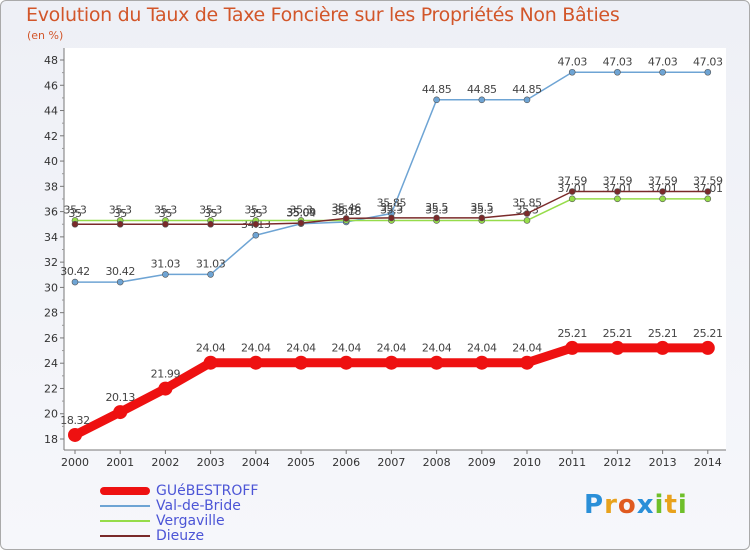 This screenshot has width=750, height=550. Describe the element at coordinates (166, 374) in the screenshot. I see `data-label-gu-bestroff: 21.99` at that location.